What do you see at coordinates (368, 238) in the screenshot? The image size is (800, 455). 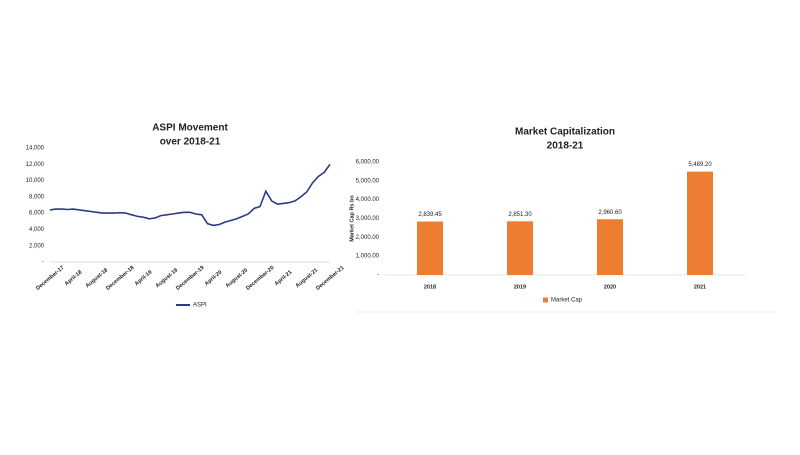 I see `y-tick-label: 2,000.00` at bounding box center [368, 238].